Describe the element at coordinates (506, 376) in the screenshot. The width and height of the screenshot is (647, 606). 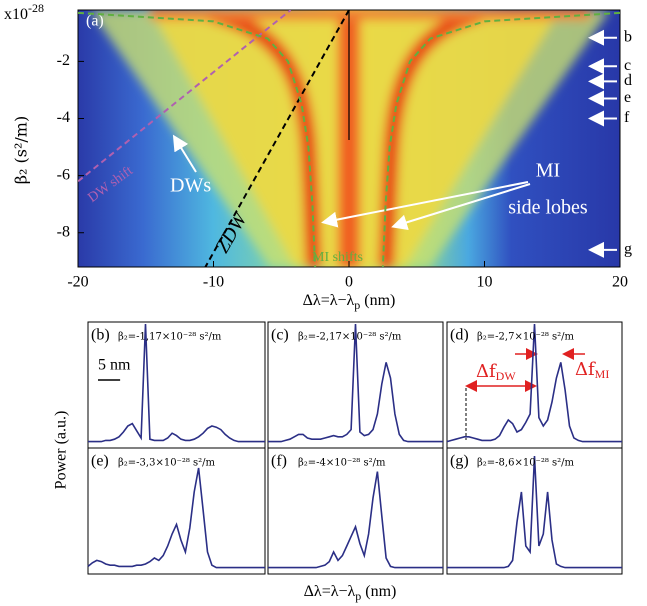
I see `annotation-sub: DW` at that location.